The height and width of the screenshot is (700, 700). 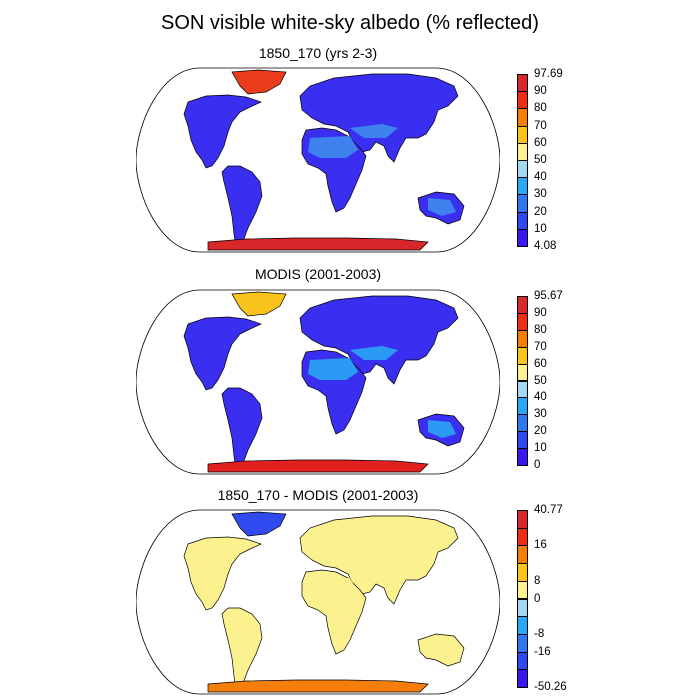 I want to click on colorbar-modis, so click(x=522, y=381).